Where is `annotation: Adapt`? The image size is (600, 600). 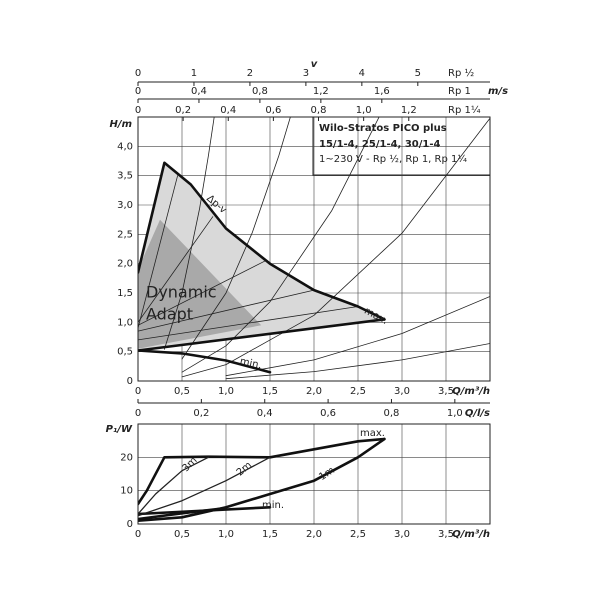
annotation: Adapt is located at coordinates (169, 314).